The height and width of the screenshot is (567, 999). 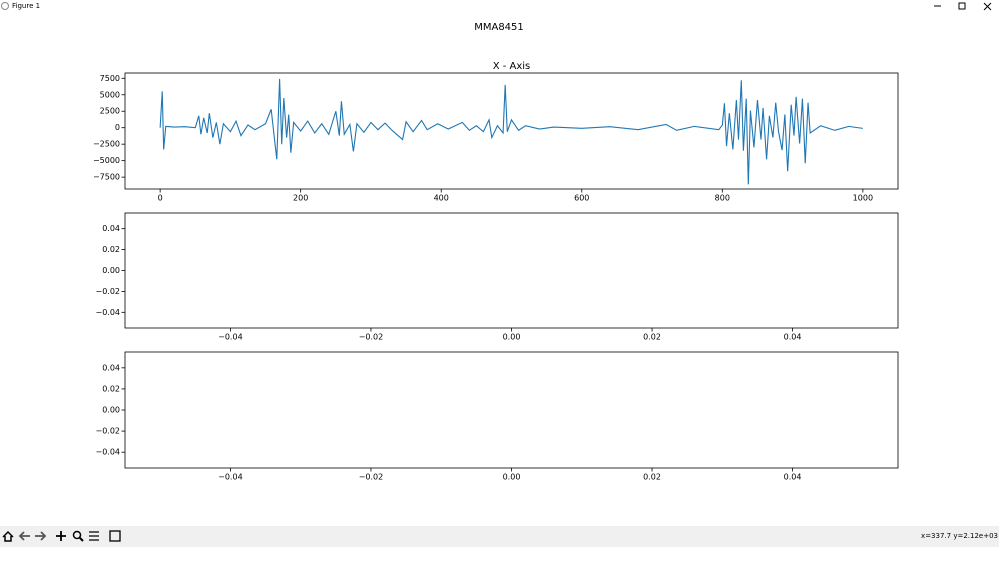 I want to click on figure-suptitle: MMA8451, so click(x=499, y=27).